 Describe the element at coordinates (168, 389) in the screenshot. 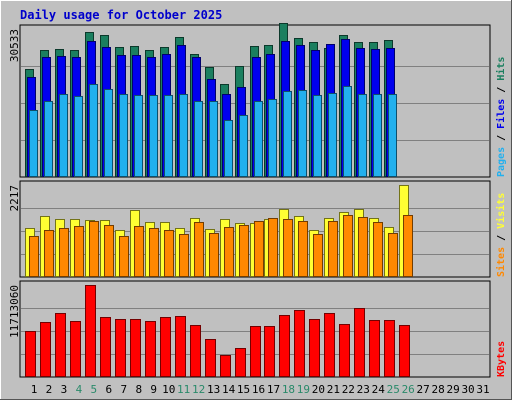

I see `x-tick-label-day-10: 10` at that location.